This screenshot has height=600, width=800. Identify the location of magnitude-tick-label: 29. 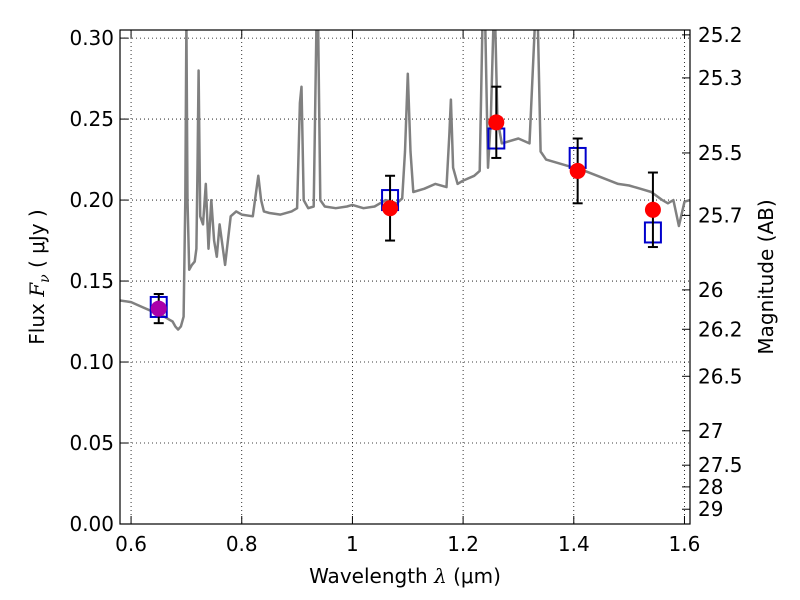
(710, 509).